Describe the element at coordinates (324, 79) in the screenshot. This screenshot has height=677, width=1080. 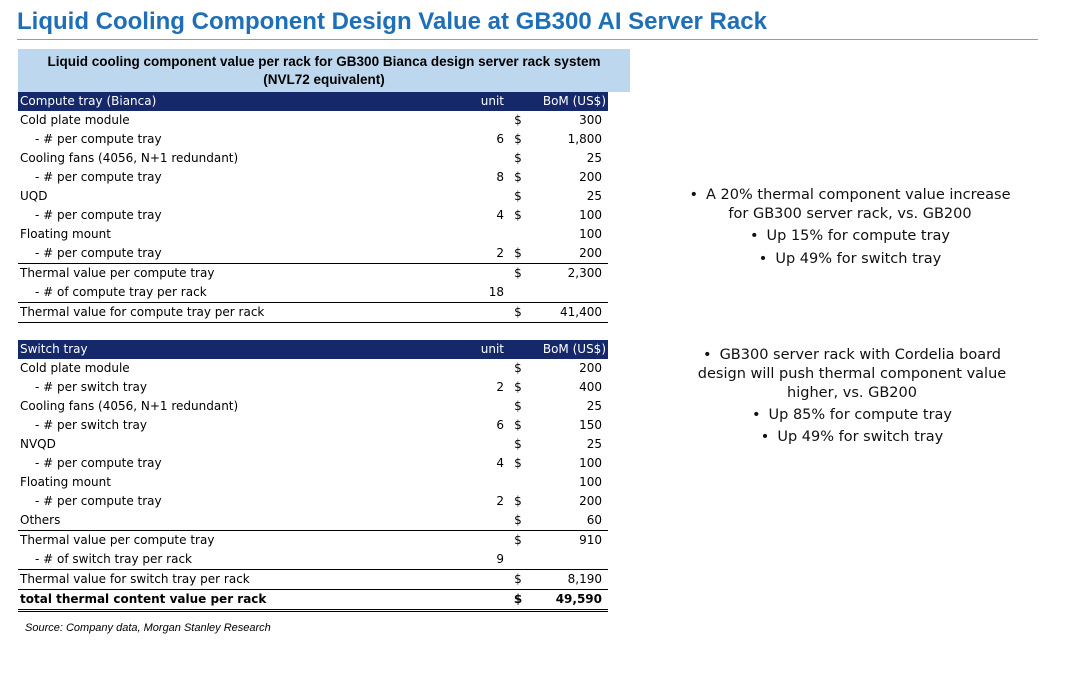
I see `table-title-line2: (NVL72 equivalent)` at that location.